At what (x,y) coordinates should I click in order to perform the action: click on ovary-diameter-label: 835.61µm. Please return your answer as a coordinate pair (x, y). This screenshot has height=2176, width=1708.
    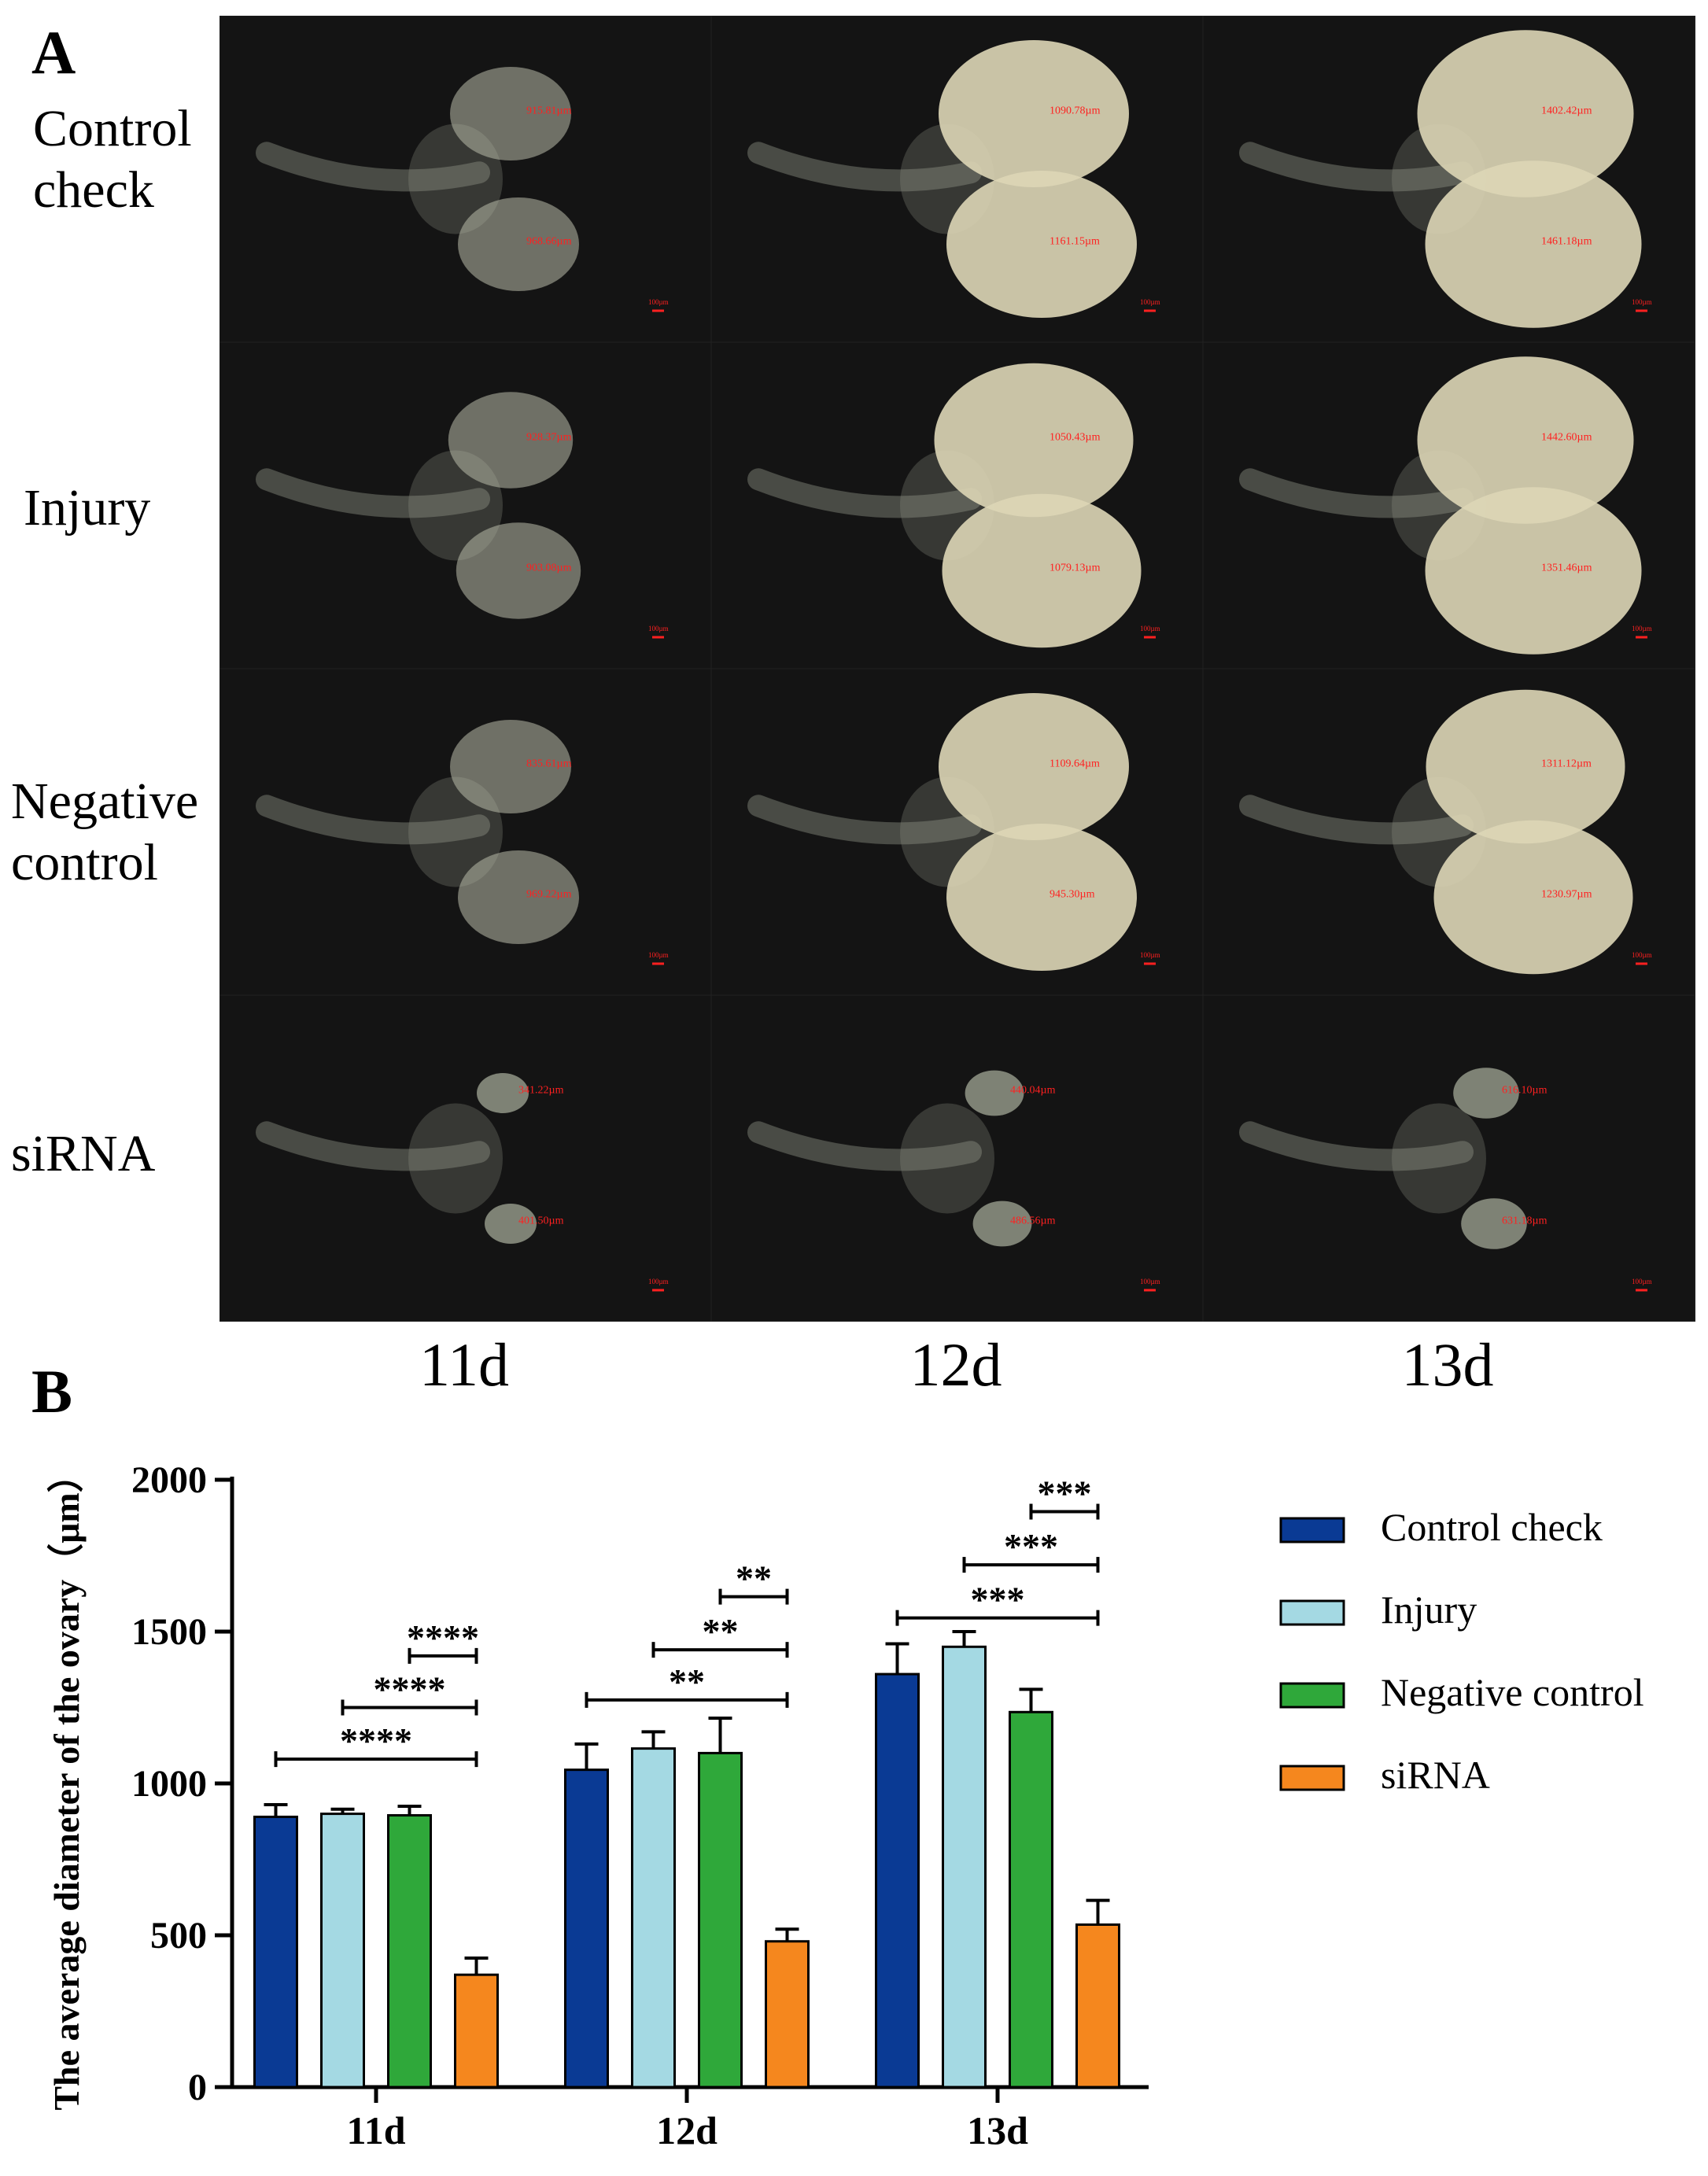
    Looking at the image, I should click on (549, 764).